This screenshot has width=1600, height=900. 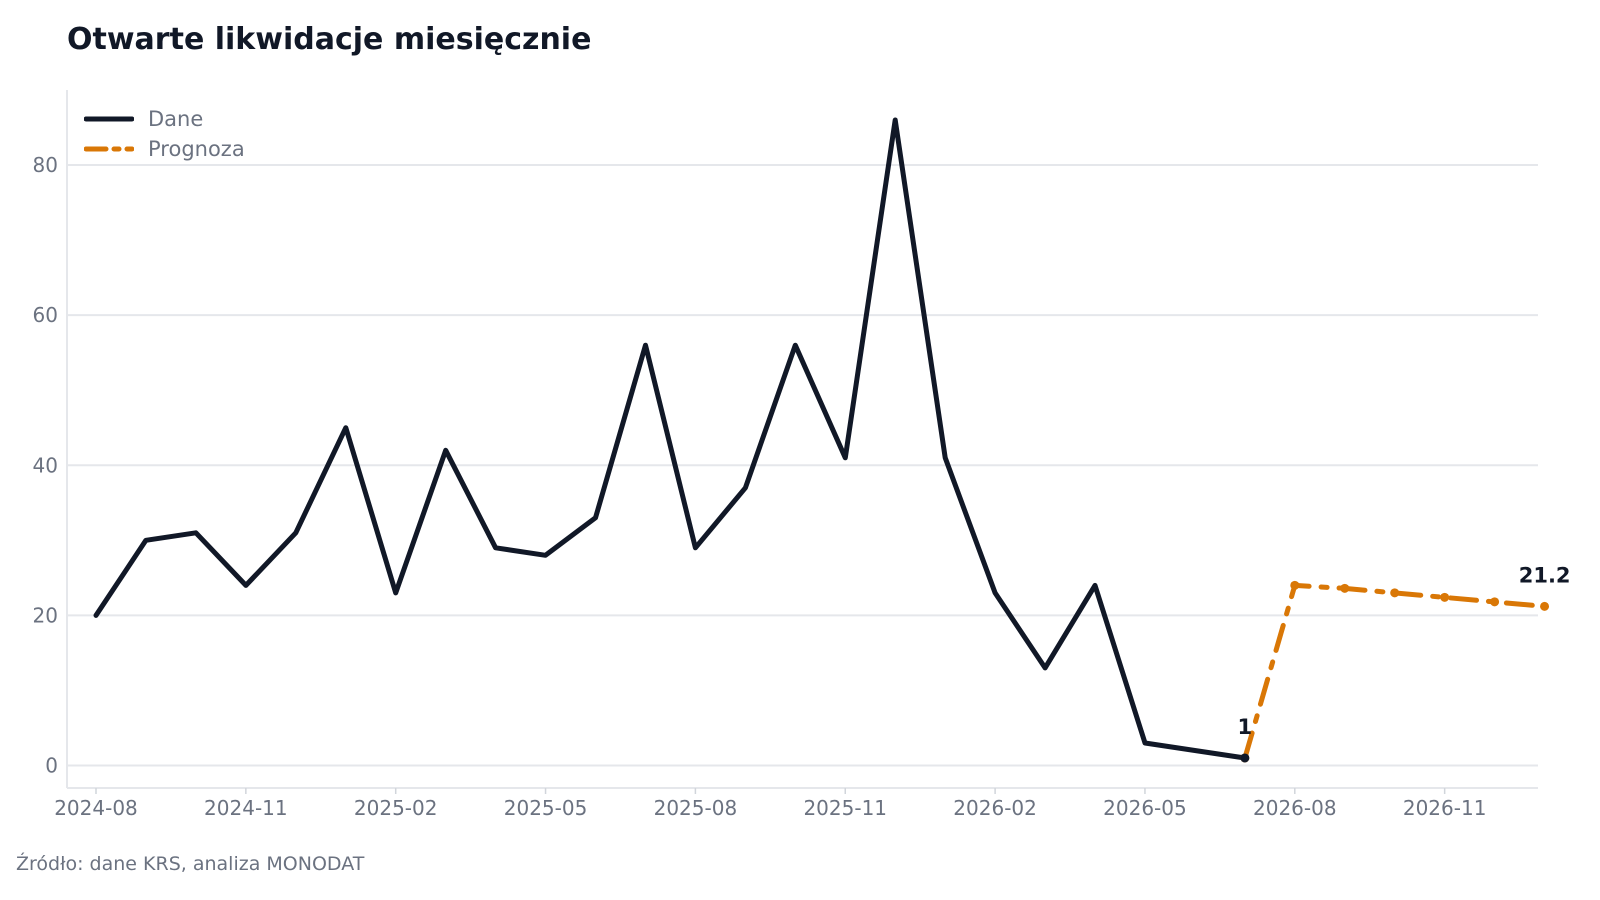 What do you see at coordinates (329, 39) in the screenshot?
I see `chart-title: Otwarte likwidacje miesięcznie` at bounding box center [329, 39].